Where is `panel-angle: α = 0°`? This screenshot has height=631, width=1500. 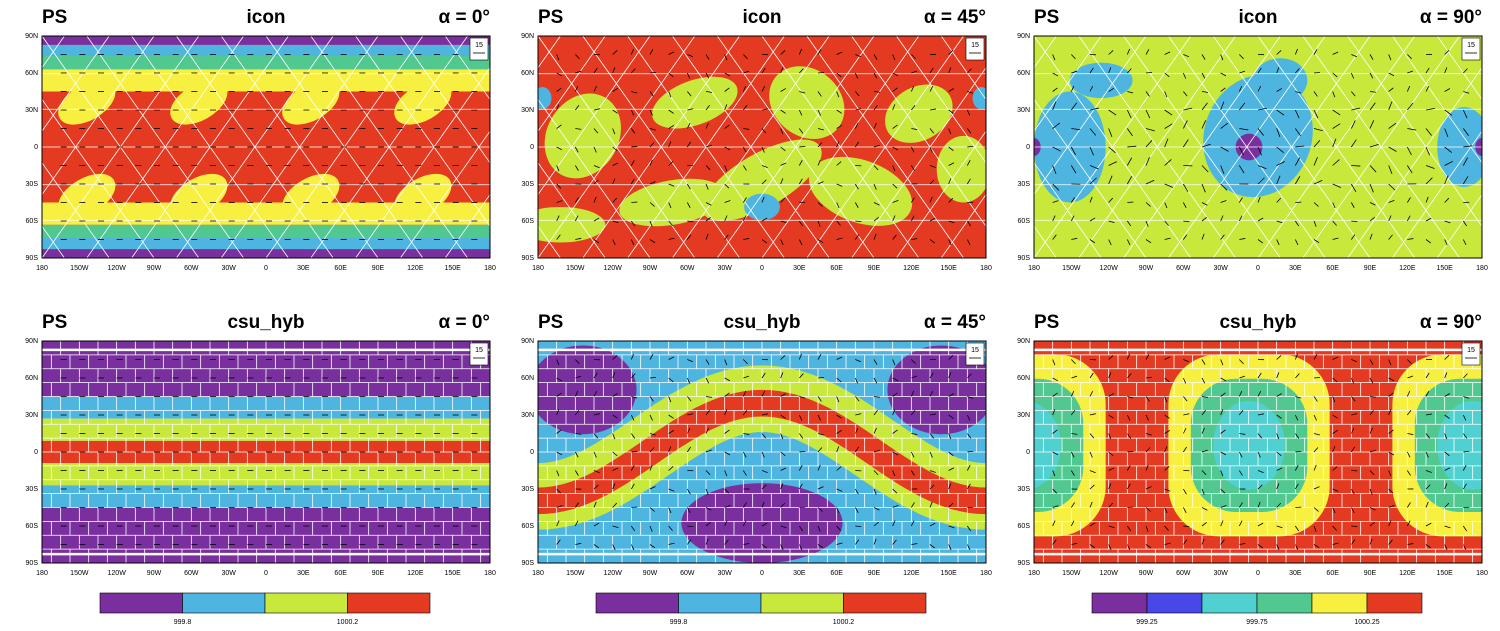 panel-angle: α = 0° is located at coordinates (465, 17).